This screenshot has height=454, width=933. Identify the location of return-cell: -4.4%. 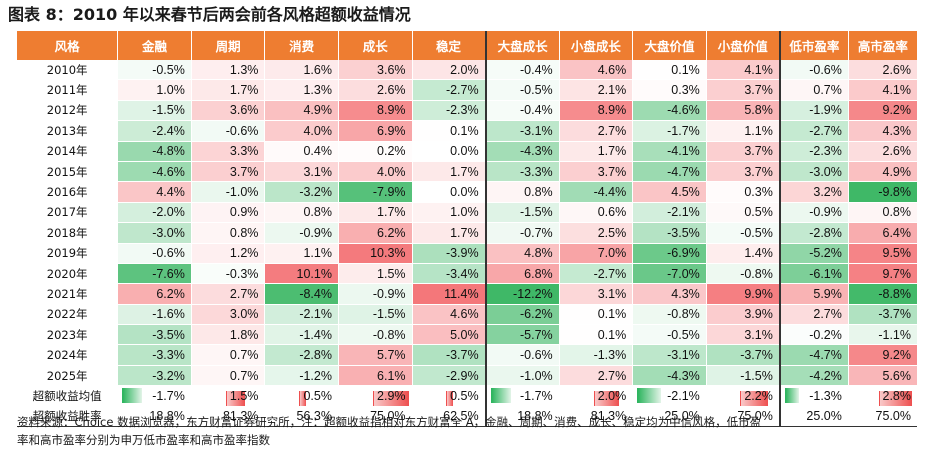
(595, 192).